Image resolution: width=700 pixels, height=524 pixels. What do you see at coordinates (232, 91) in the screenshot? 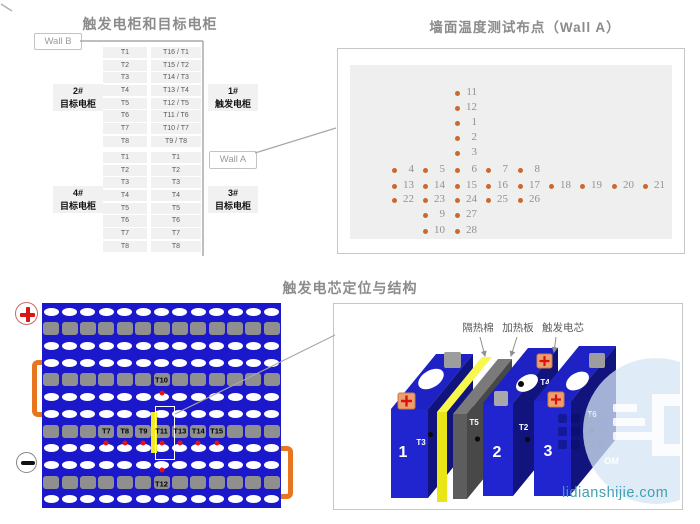
I see `cabinet-id: 1#` at bounding box center [232, 91].